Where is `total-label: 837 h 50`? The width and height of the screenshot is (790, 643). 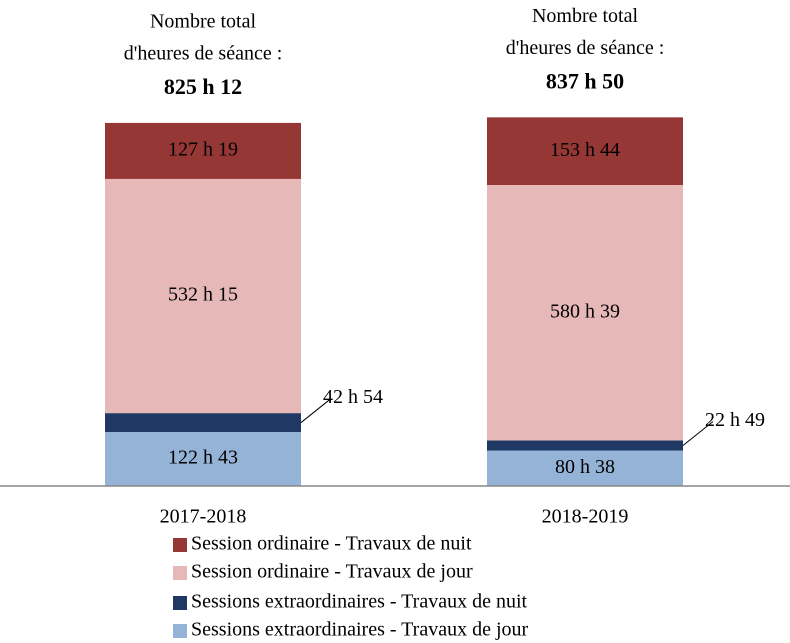
total-label: 837 h 50 is located at coordinates (585, 80).